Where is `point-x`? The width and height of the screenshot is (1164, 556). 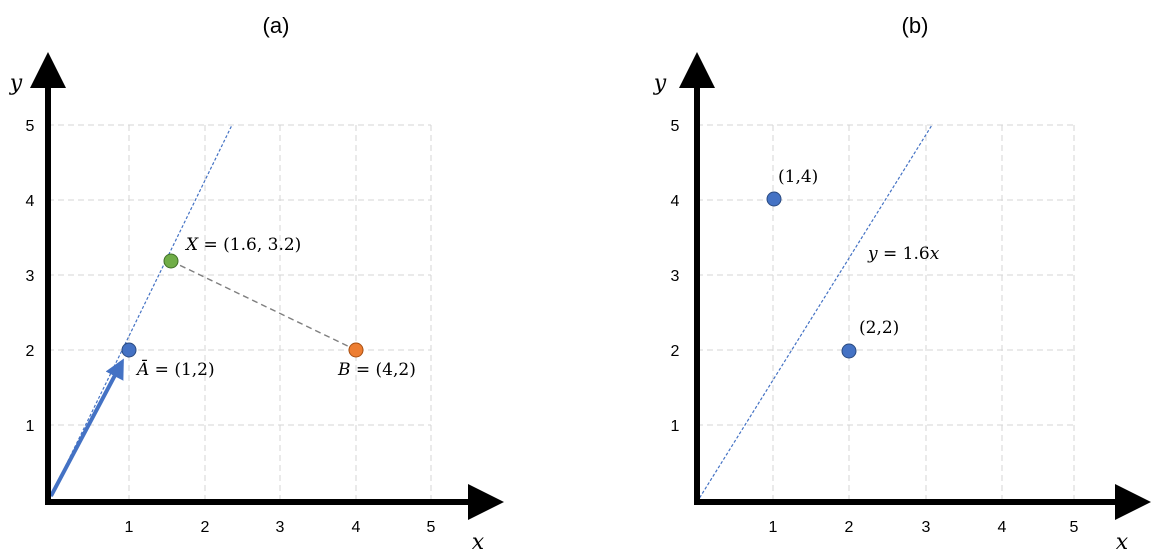
point-x is located at coordinates (171, 261).